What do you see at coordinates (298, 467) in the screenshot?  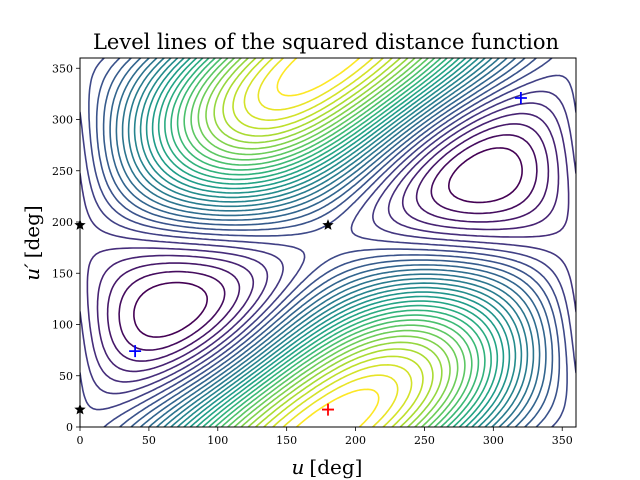 I see `x-axis-var: u` at bounding box center [298, 467].